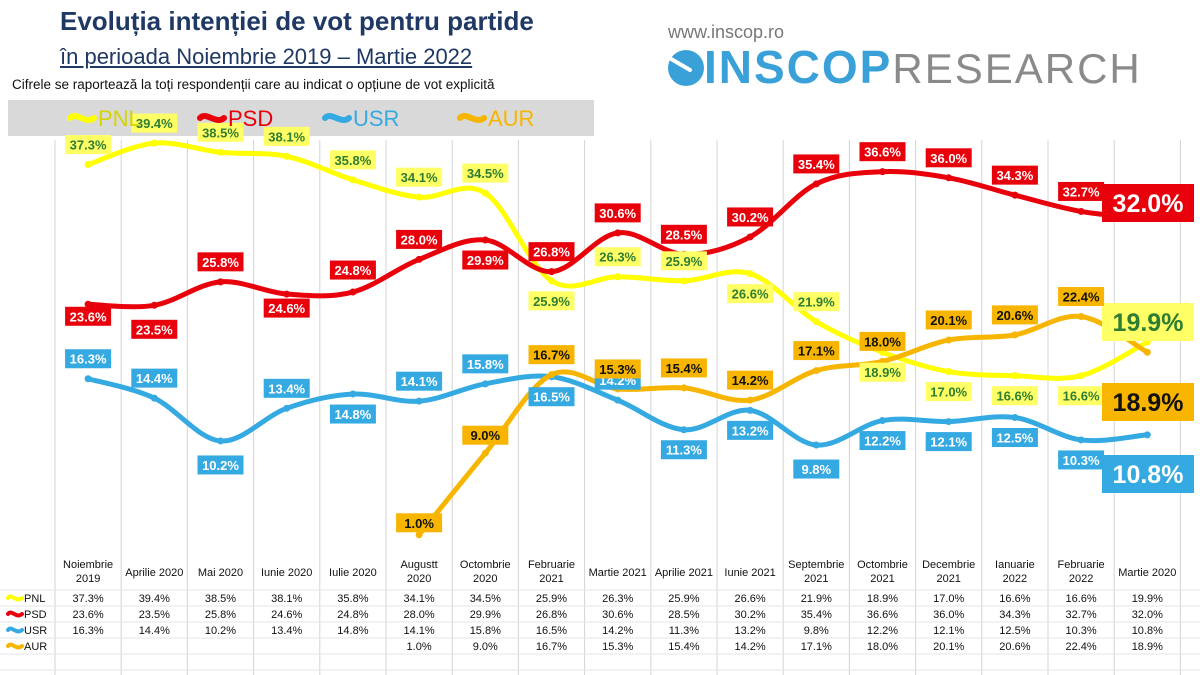 The height and width of the screenshot is (675, 1200). I want to click on table-cell: 21.9%, so click(816, 599).